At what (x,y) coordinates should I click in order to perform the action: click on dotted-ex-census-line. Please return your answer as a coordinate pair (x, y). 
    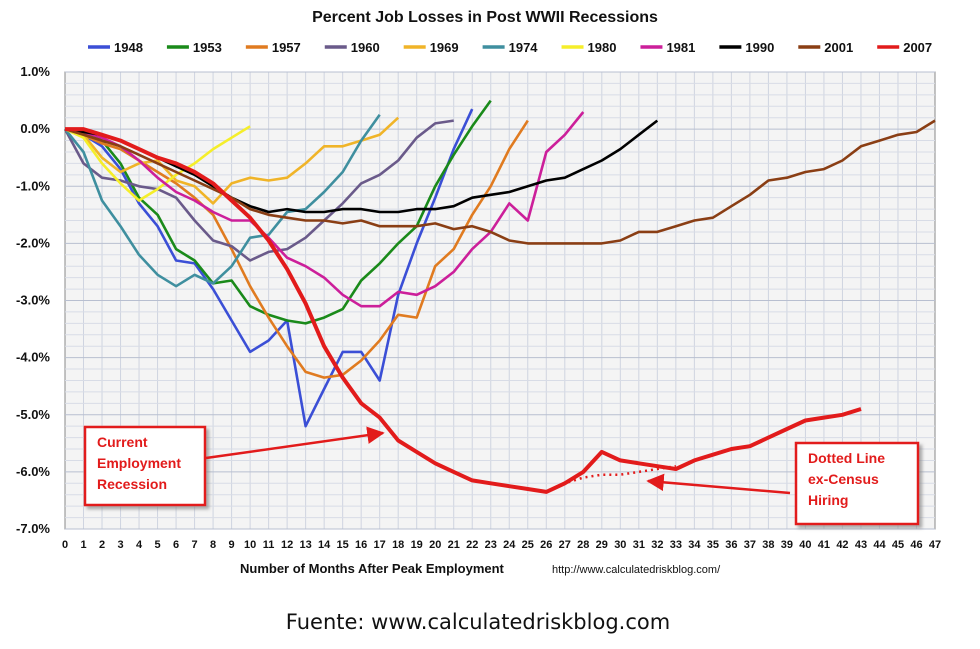
    Looking at the image, I should click on (611, 479).